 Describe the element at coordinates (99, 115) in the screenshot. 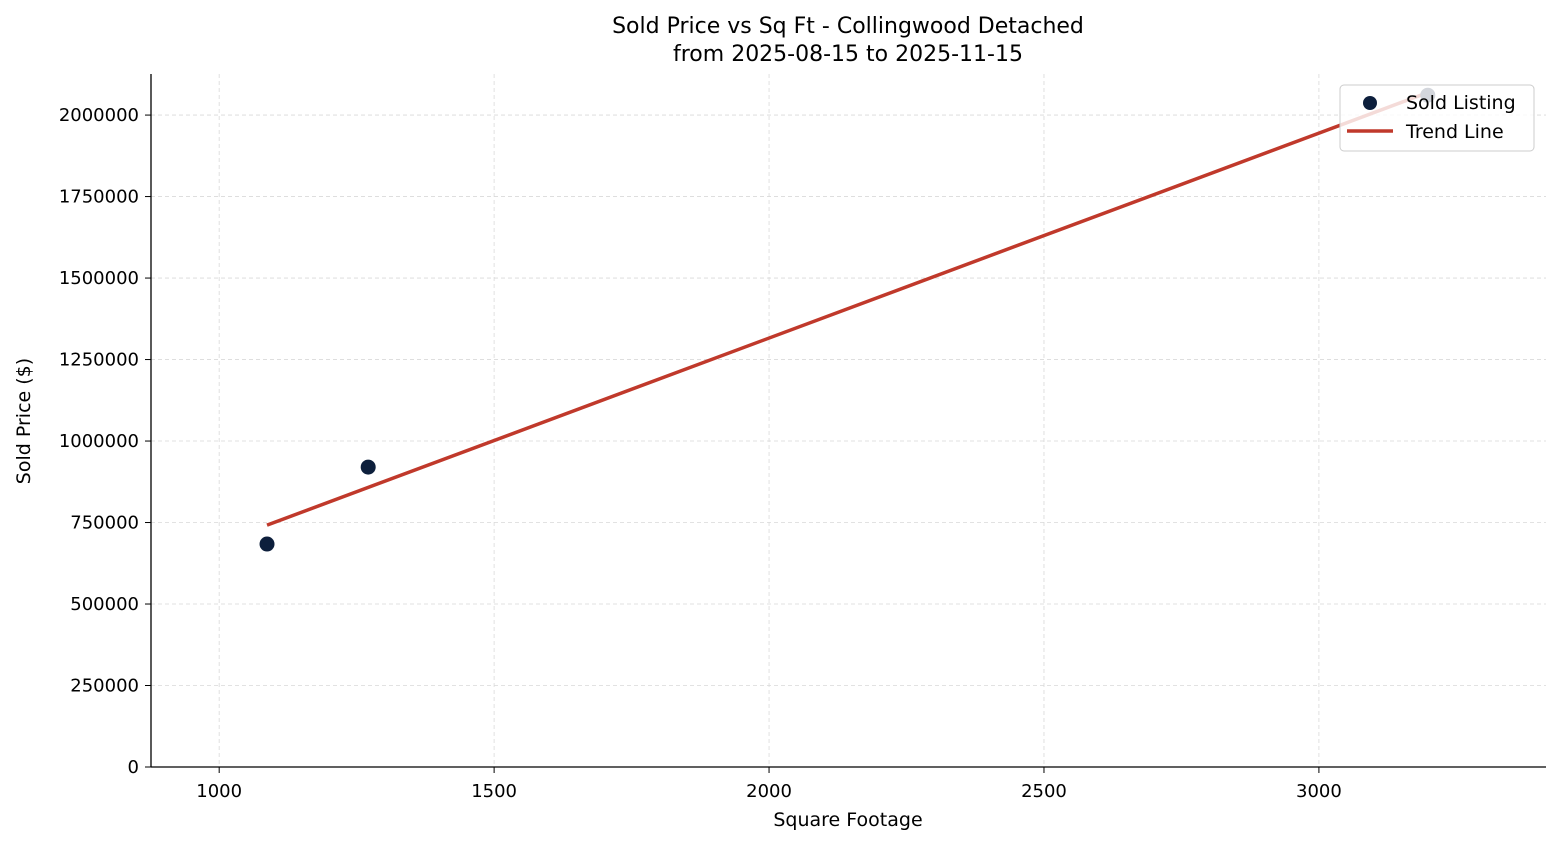

I see `y-tick-label: 2000000` at that location.